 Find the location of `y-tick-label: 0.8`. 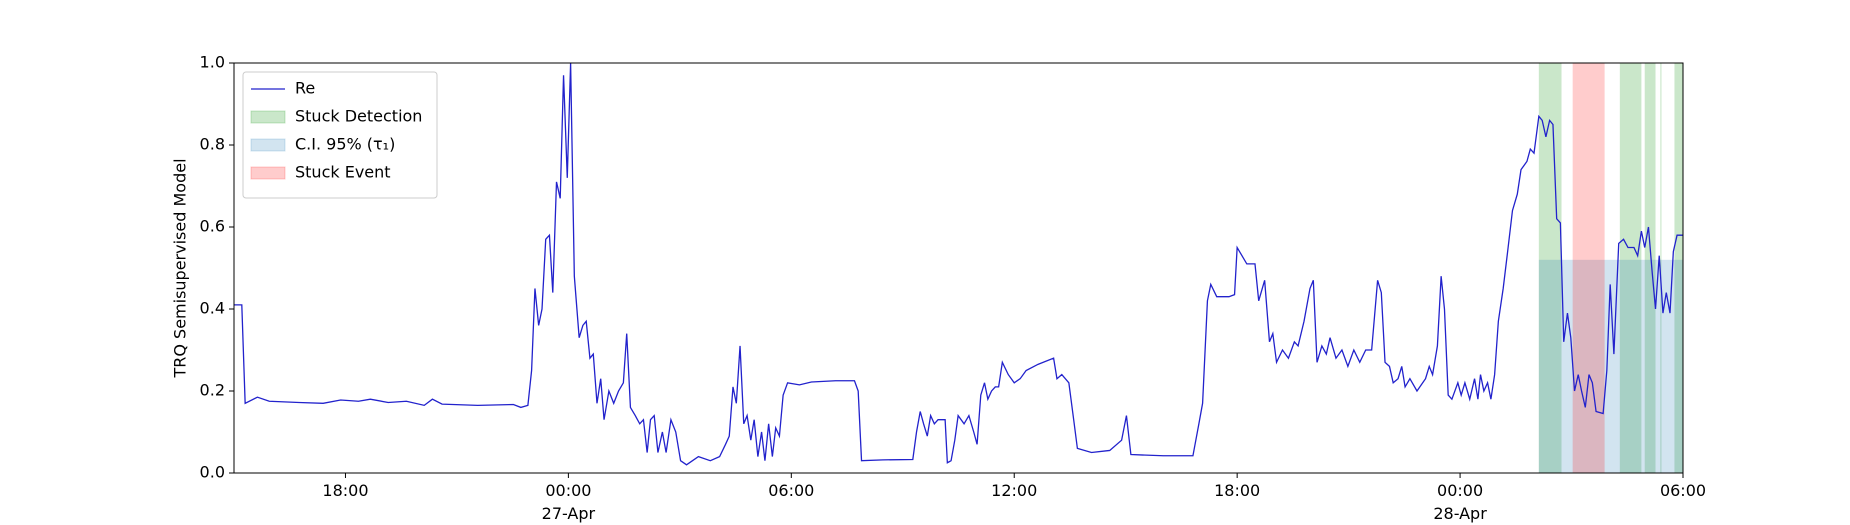

y-tick-label: 0.8 is located at coordinates (212, 144).